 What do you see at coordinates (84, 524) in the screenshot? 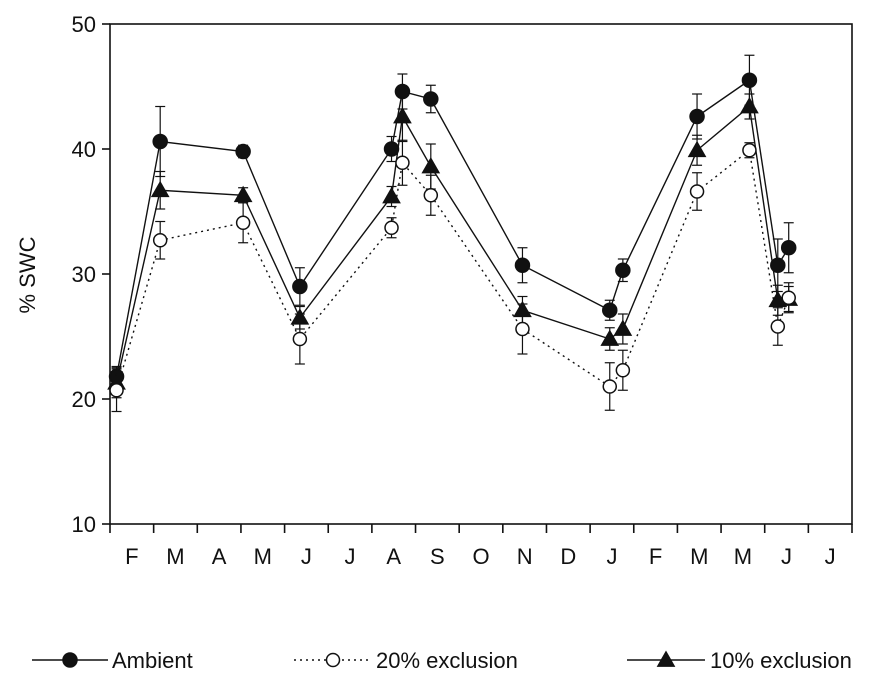
I see `y-tick-label: 10` at bounding box center [84, 524].